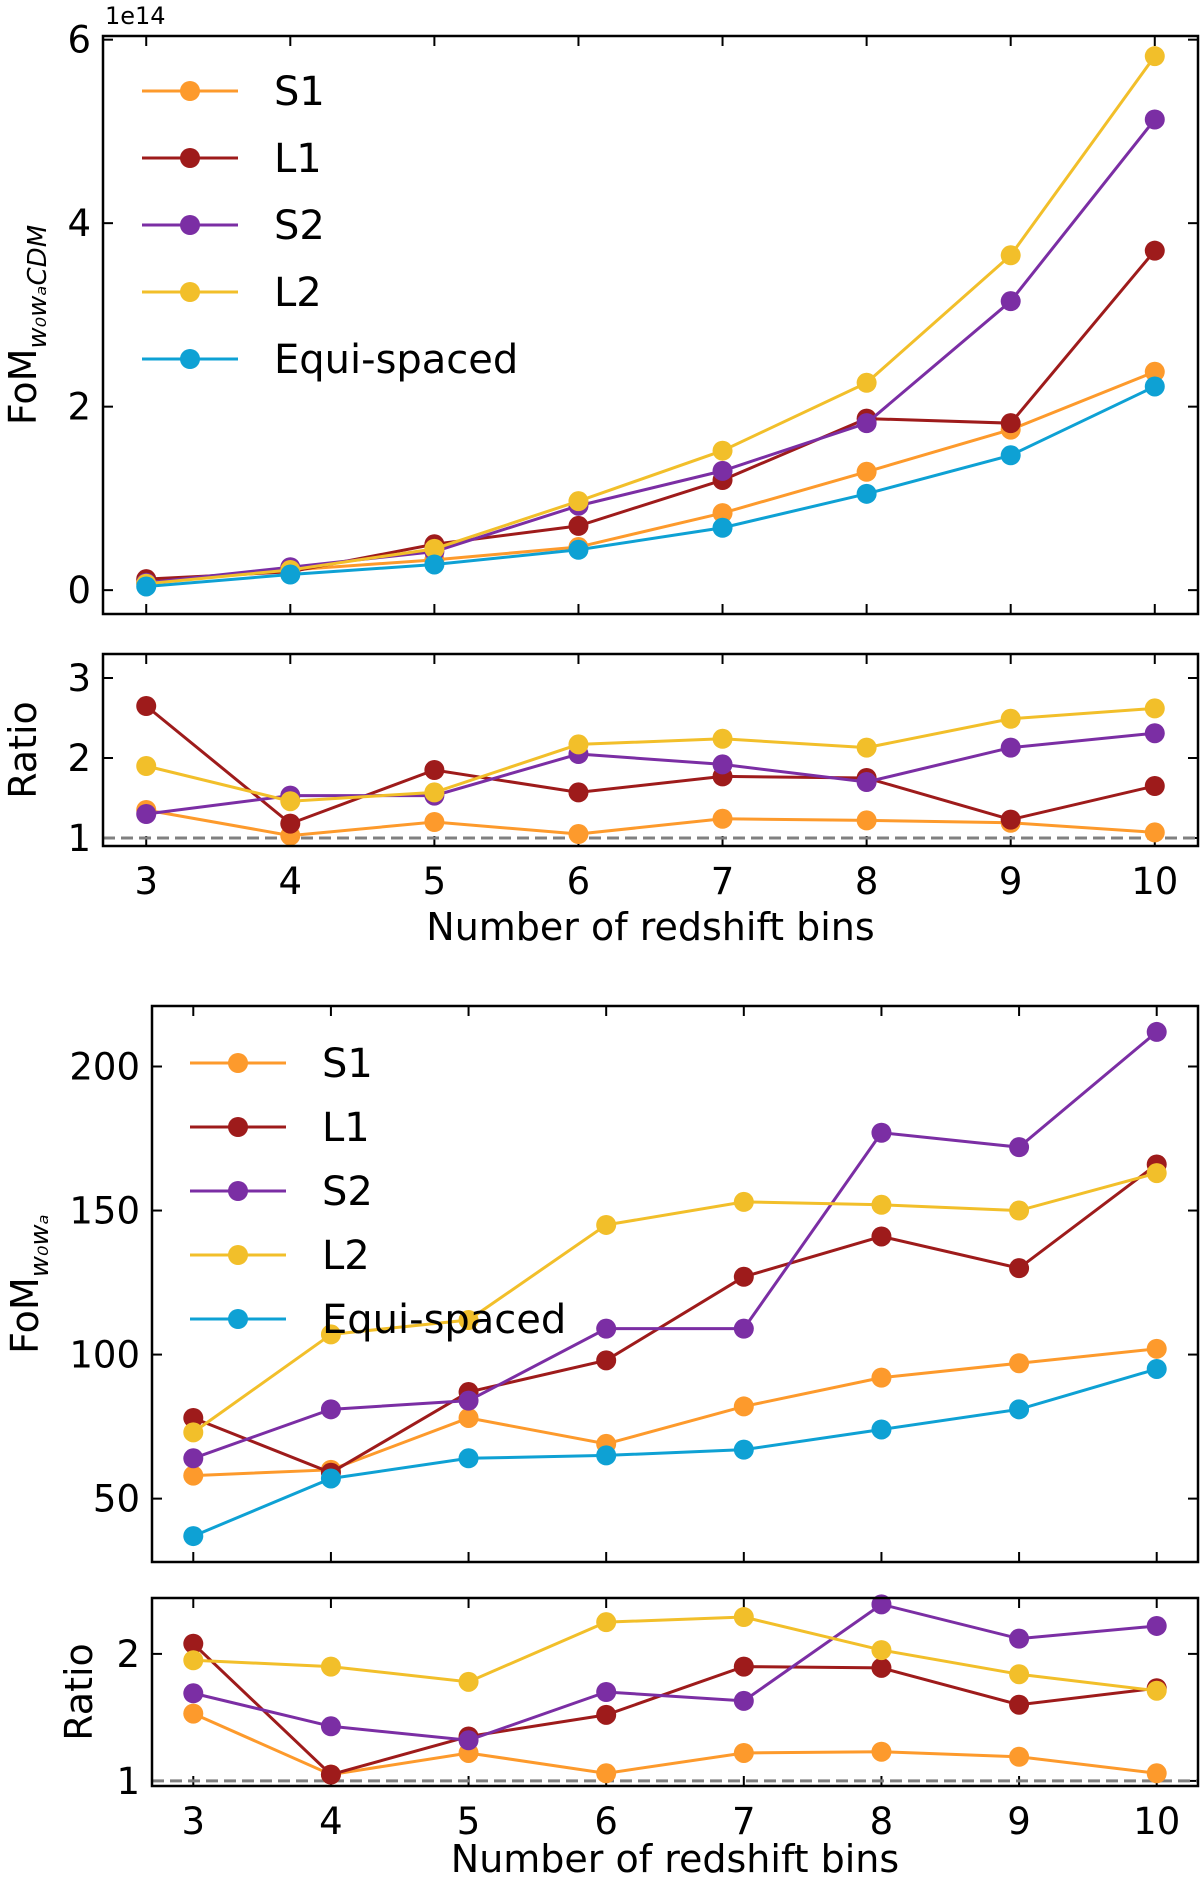  Describe the element at coordinates (40, 1245) in the screenshot. I see `y-axis-label-subscript: w₀wₐ` at that location.